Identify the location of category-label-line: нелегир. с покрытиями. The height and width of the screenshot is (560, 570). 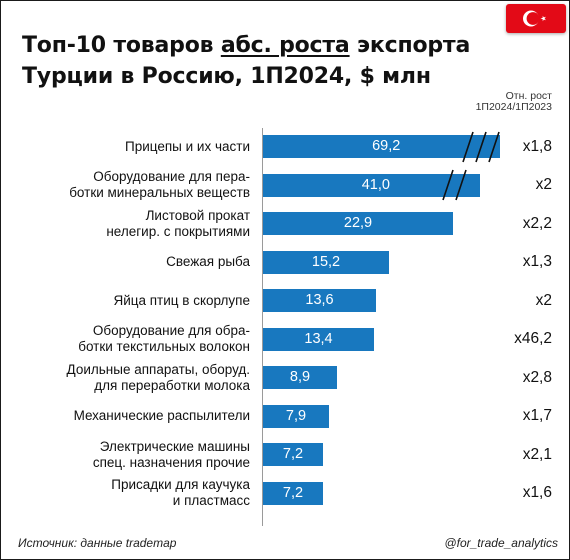
(178, 231).